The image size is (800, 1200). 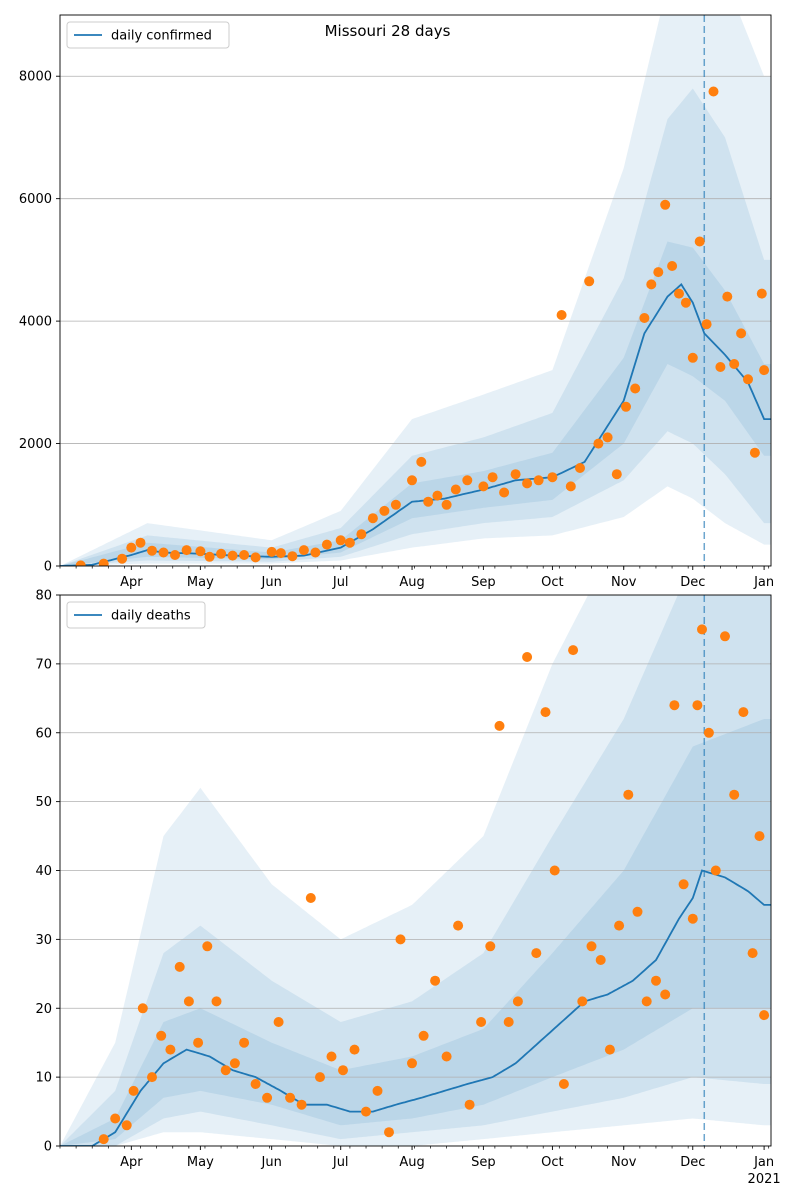 I want to click on y-tick-label: 6000, so click(x=35, y=199).